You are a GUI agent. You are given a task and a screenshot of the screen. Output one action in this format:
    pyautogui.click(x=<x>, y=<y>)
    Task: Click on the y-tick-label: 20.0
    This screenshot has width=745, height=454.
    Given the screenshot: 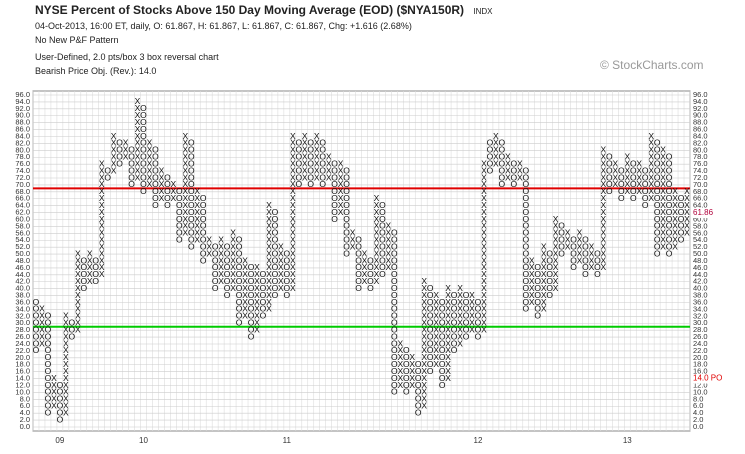 What is the action you would take?
    pyautogui.click(x=700, y=357)
    